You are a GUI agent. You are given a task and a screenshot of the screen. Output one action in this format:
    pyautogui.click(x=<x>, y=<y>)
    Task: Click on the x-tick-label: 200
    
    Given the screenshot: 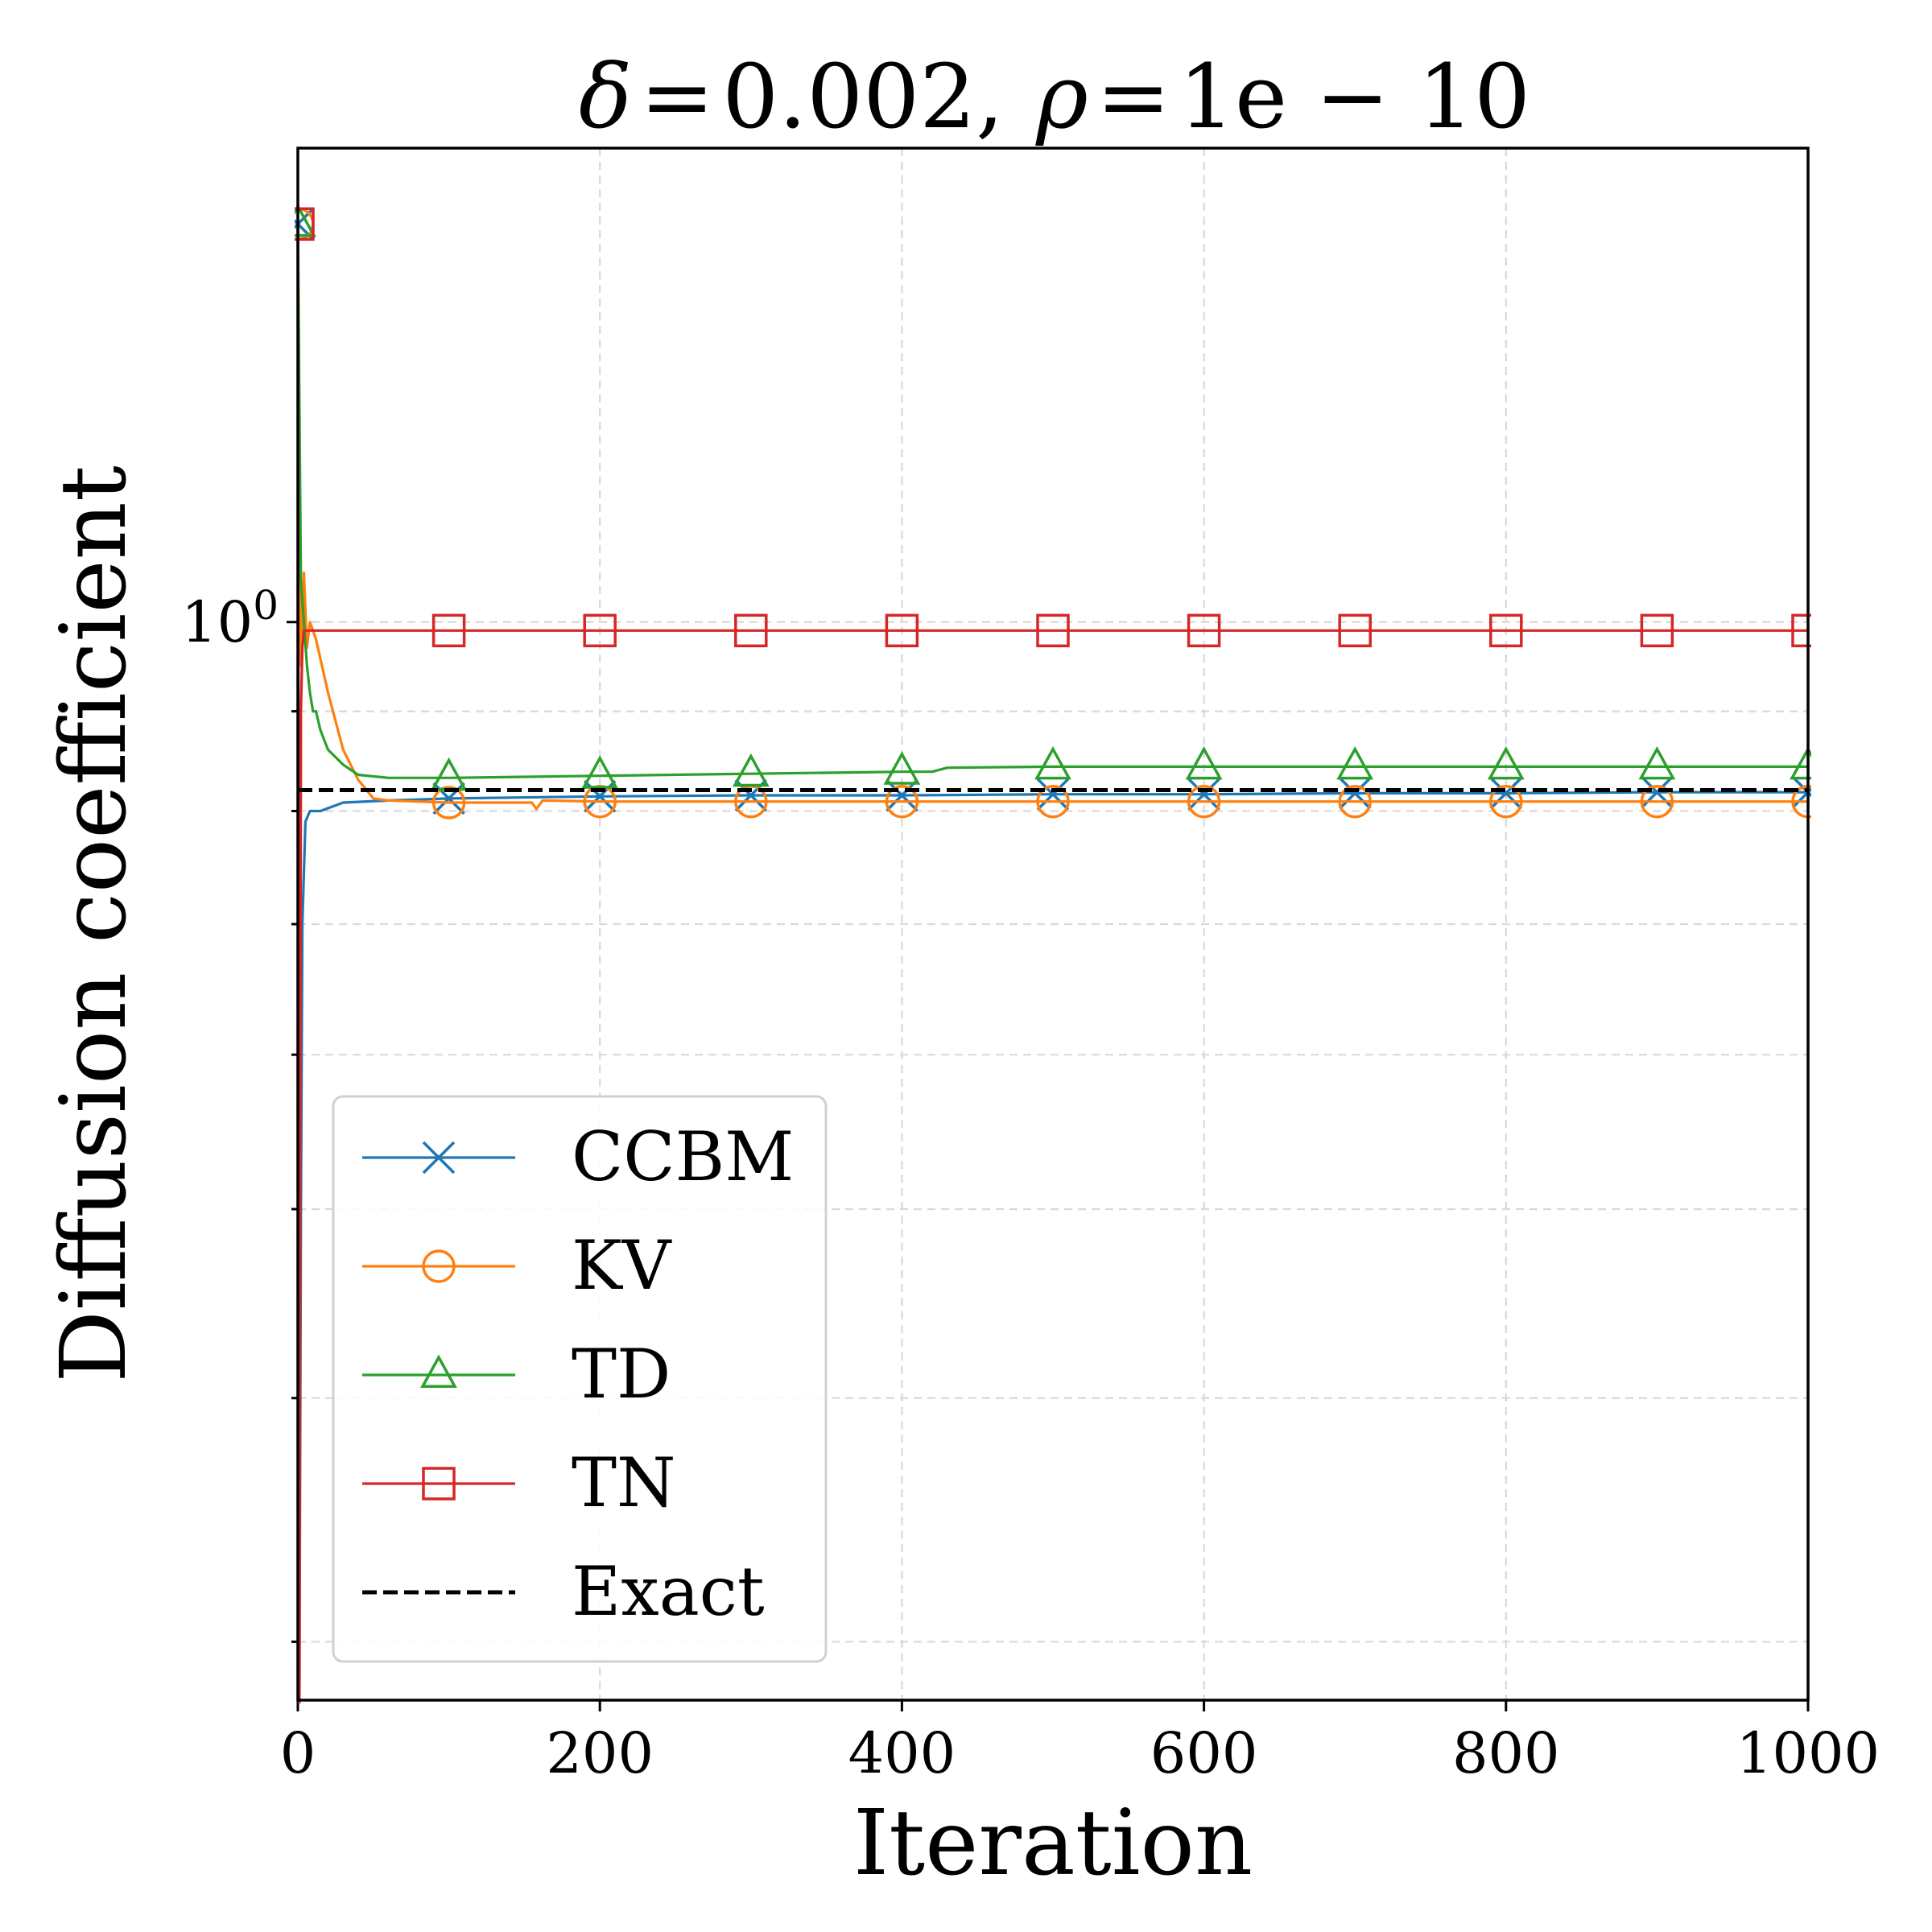 What is the action you would take?
    pyautogui.click(x=600, y=1753)
    